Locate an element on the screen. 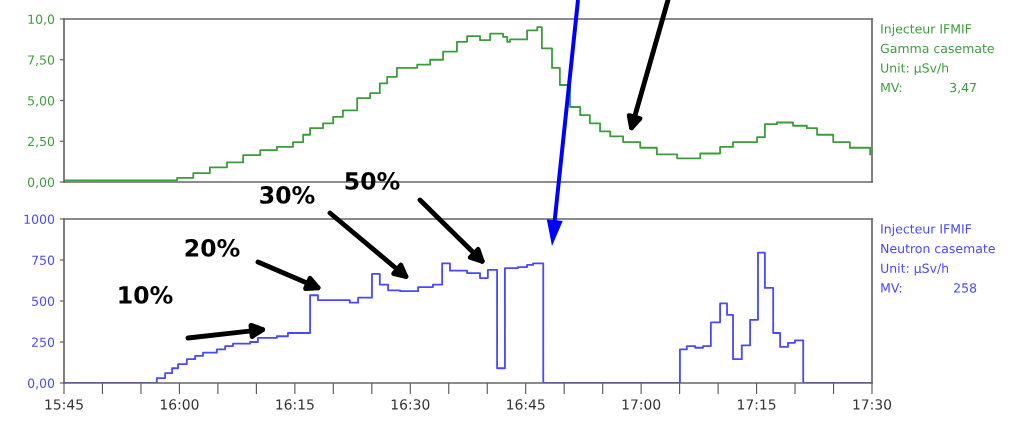  y-tick-label: 10,0 is located at coordinates (41, 20).